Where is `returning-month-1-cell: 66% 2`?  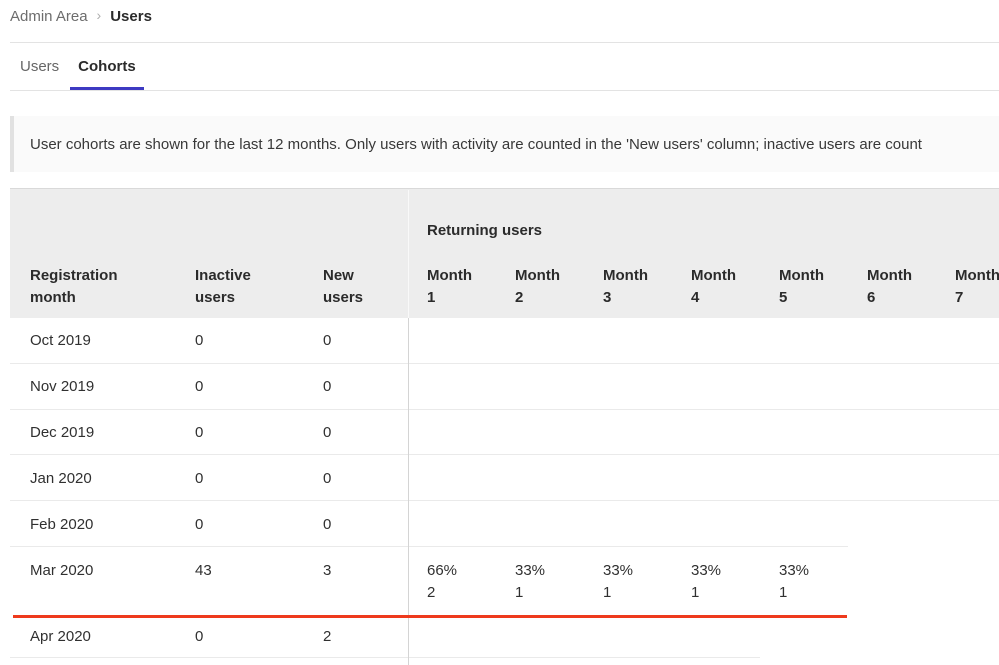
returning-month-1-cell: 66% 2 is located at coordinates (452, 582).